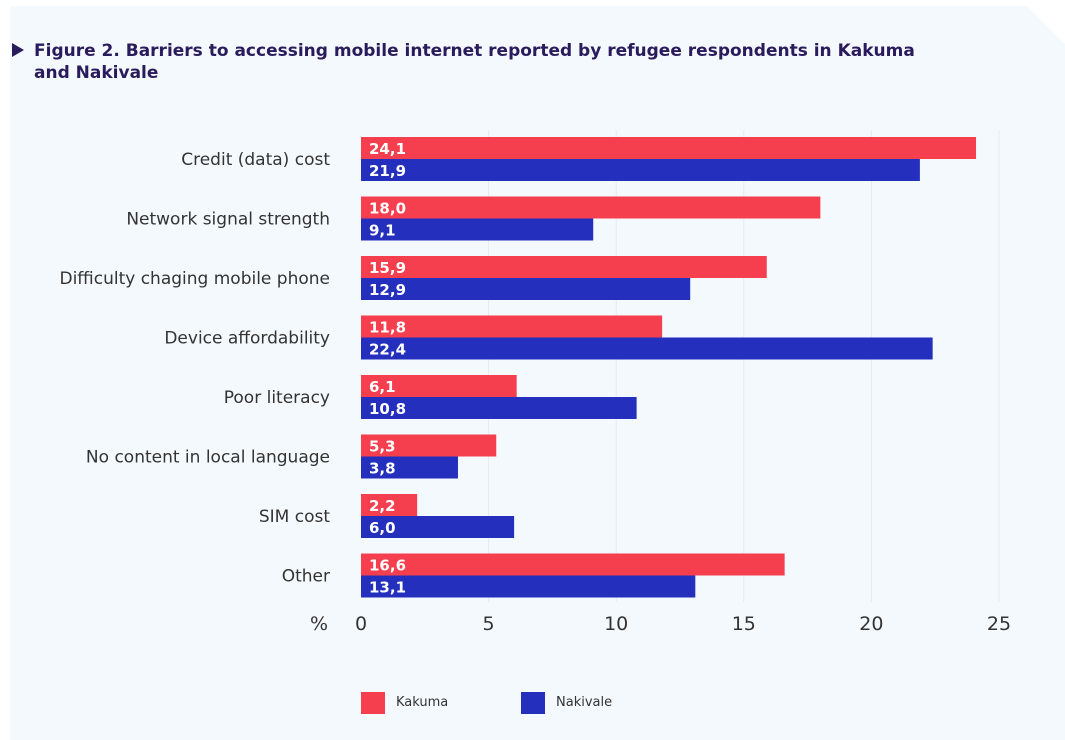 This screenshot has height=740, width=1065. I want to click on x-axis-unit-label: %, so click(319, 624).